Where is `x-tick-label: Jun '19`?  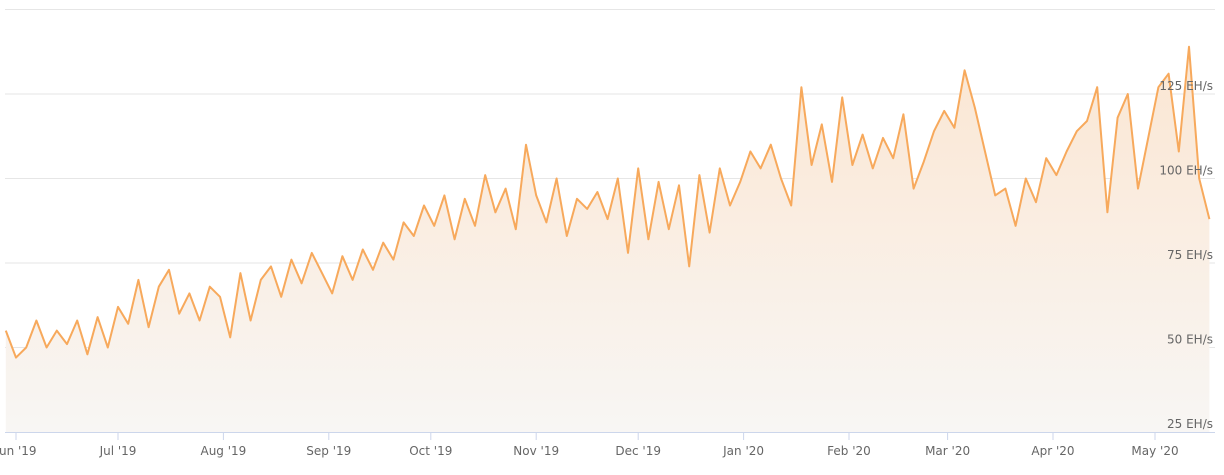 x-tick-label: Jun '19 is located at coordinates (18, 451).